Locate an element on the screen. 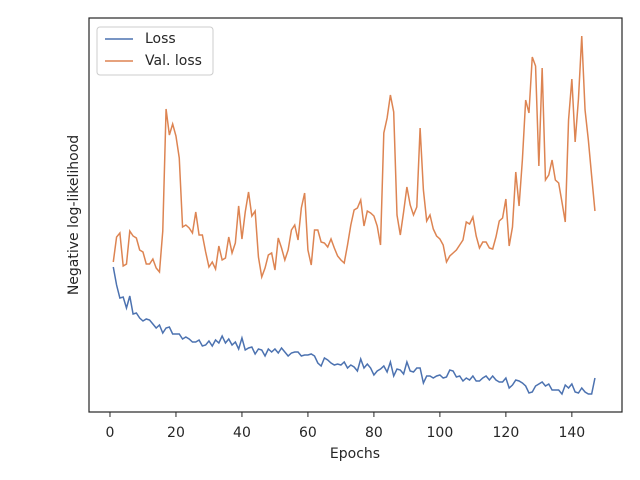  x-tick-label: 20 is located at coordinates (176, 433).